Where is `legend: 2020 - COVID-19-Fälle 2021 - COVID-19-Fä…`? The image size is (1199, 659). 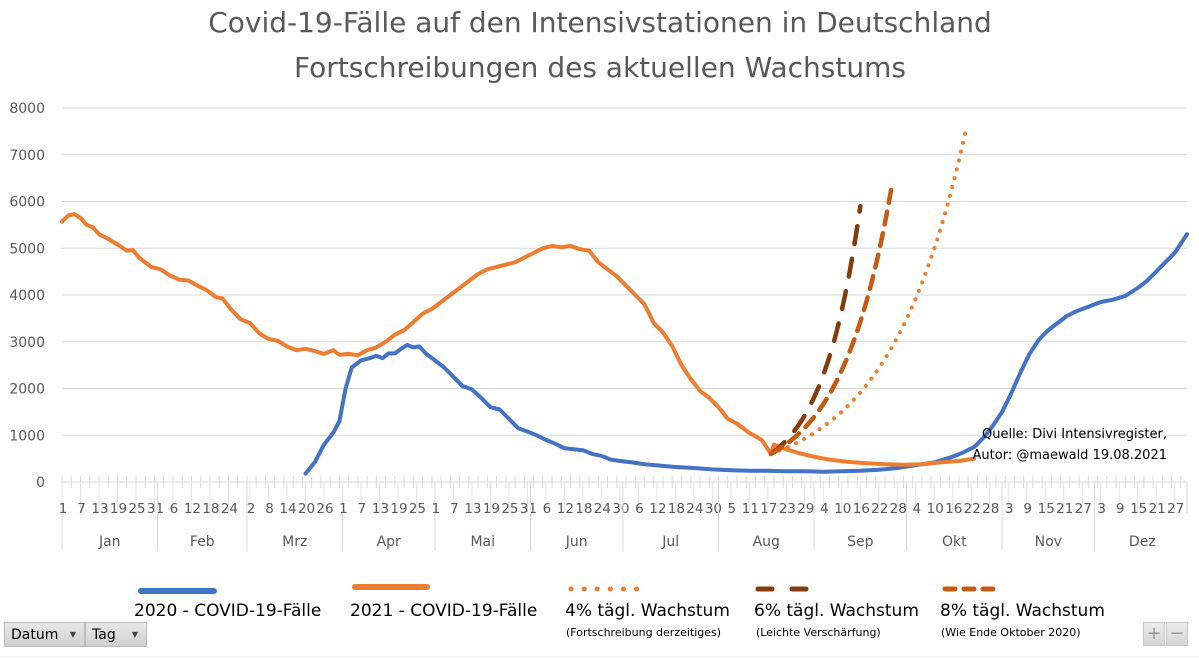 legend: 2020 - COVID-19-Fälle 2021 - COVID-19-Fä… is located at coordinates (619, 611).